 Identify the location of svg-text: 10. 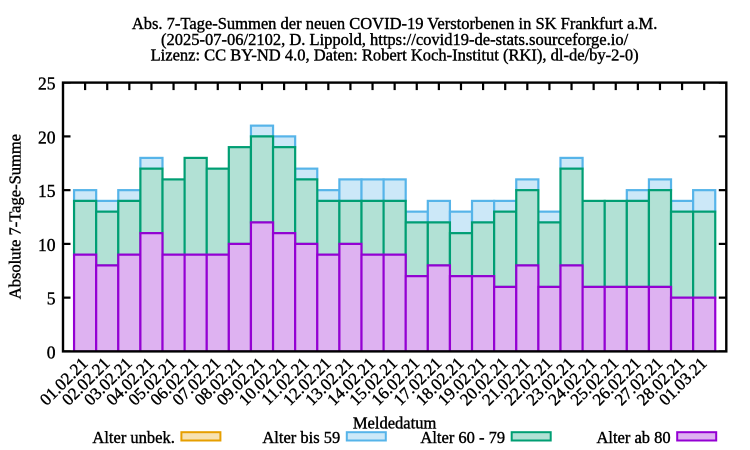
(47, 245).